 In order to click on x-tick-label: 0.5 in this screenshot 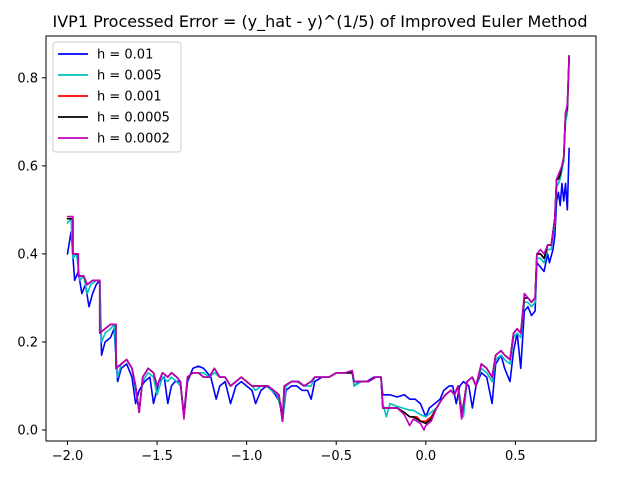, I will do `click(515, 456)`.